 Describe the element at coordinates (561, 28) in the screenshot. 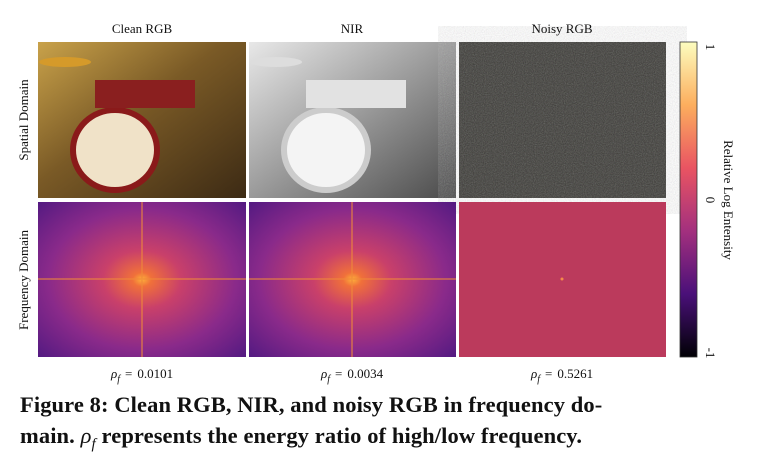

I see `column-title: Noisy RGB` at that location.